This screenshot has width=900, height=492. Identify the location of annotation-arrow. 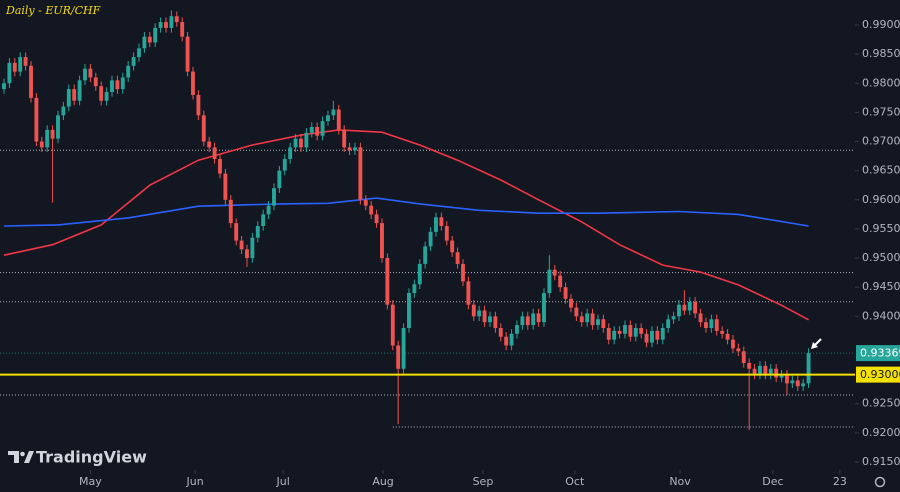
(816, 343).